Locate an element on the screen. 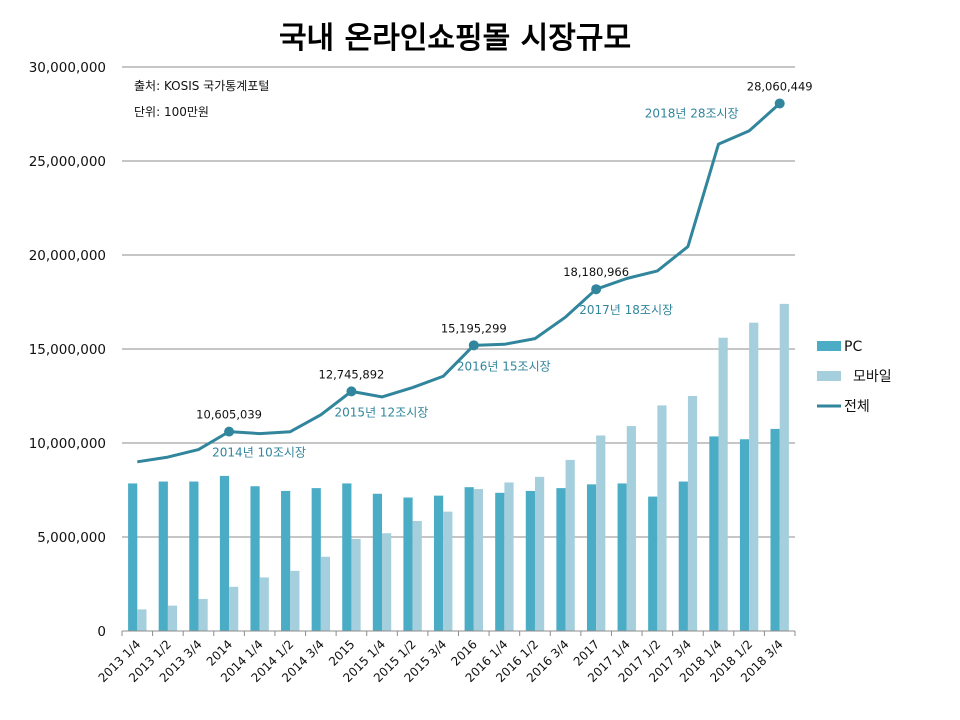 The height and width of the screenshot is (720, 960). market-annotation: 2016년 15조시장 is located at coordinates (504, 366).